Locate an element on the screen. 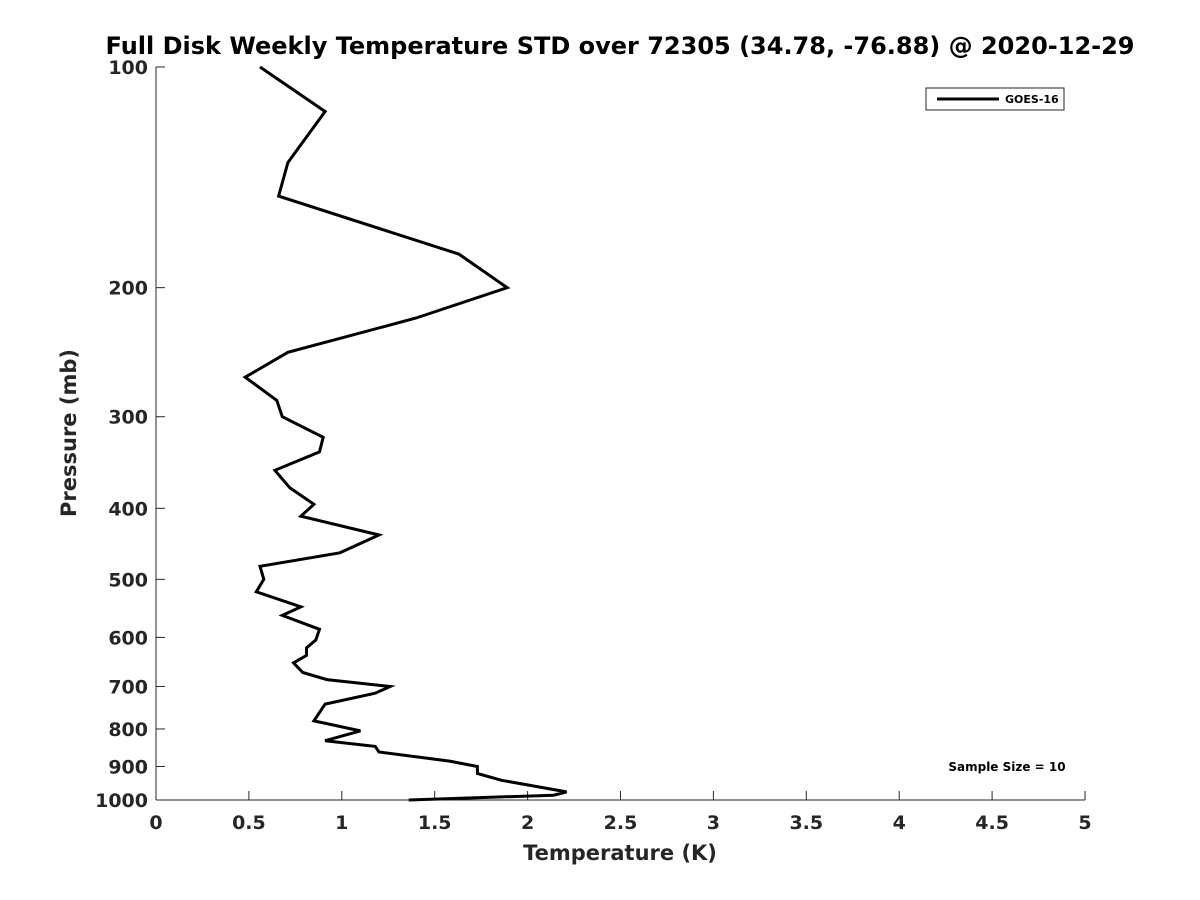 The height and width of the screenshot is (900, 1200). y-tick-label: 500 is located at coordinates (128, 580).